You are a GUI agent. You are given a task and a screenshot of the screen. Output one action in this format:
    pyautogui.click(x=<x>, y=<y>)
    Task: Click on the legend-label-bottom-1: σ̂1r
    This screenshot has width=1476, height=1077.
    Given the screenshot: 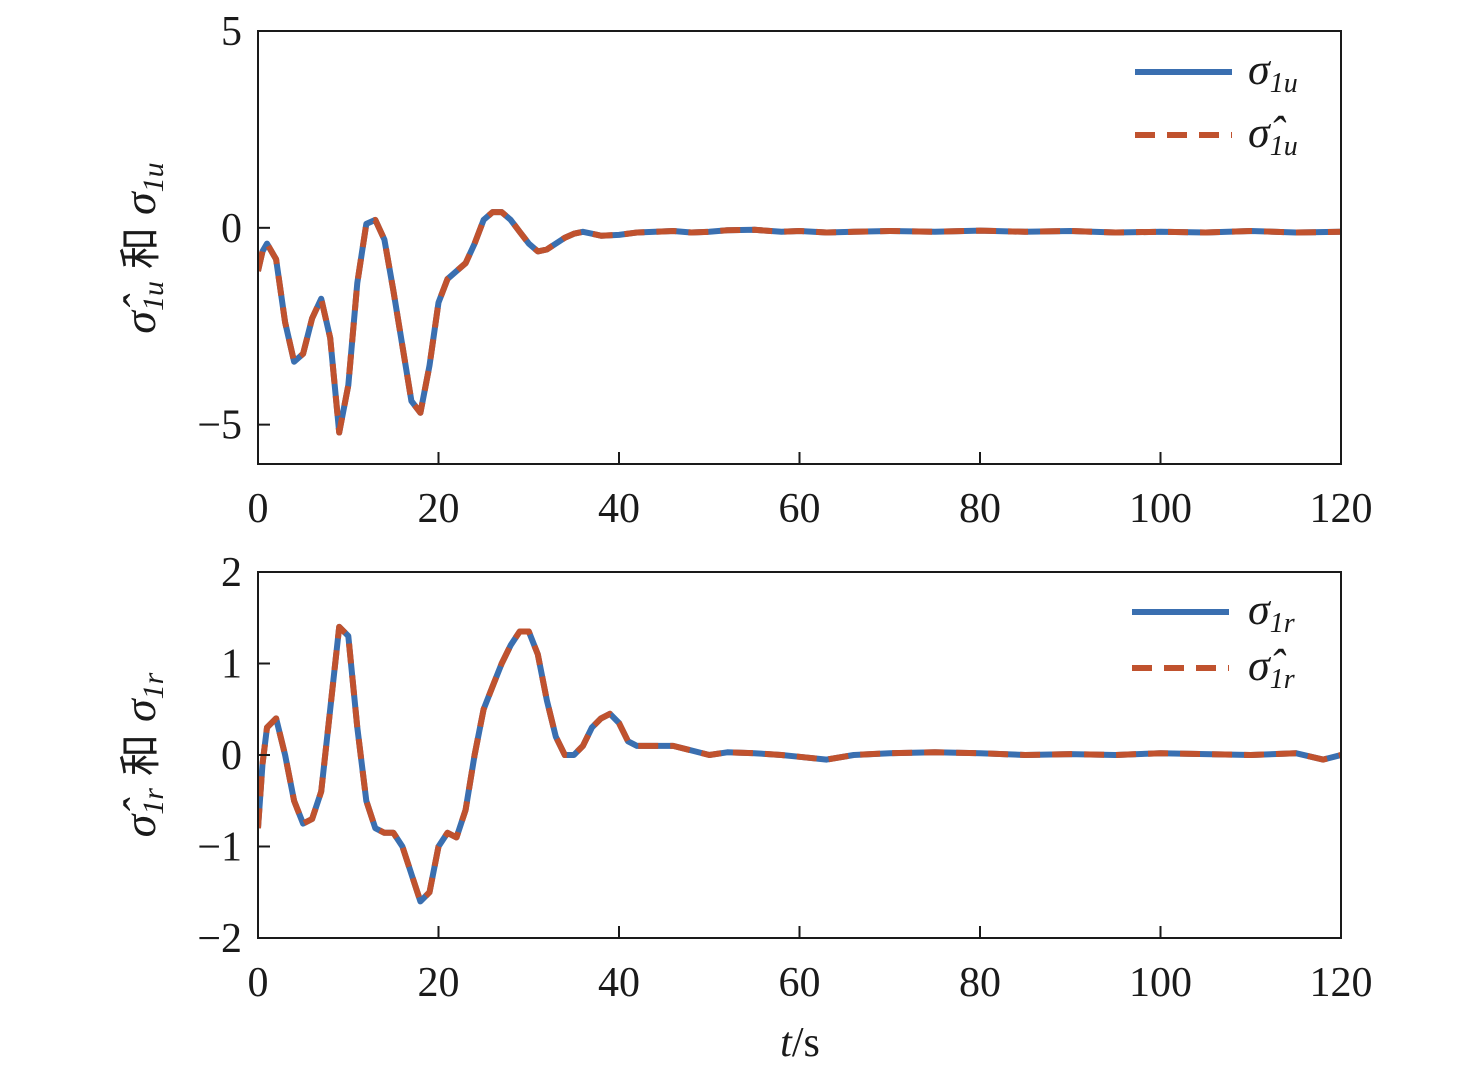 What is the action you would take?
    pyautogui.click(x=1271, y=668)
    